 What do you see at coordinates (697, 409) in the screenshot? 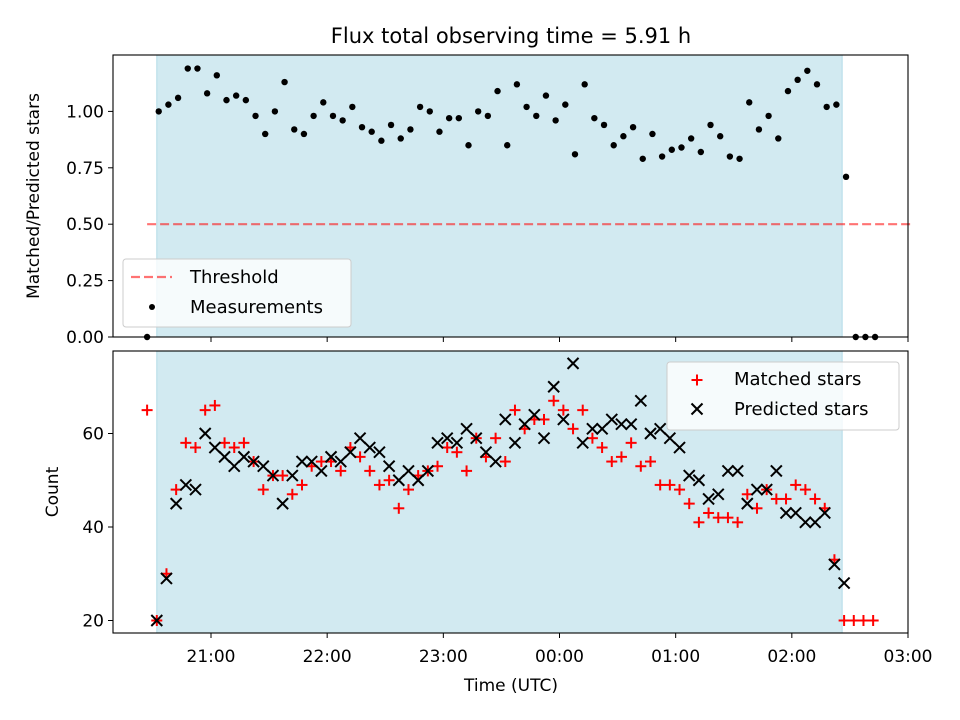
I see `legend-predicted-swatch-b` at bounding box center [697, 409].